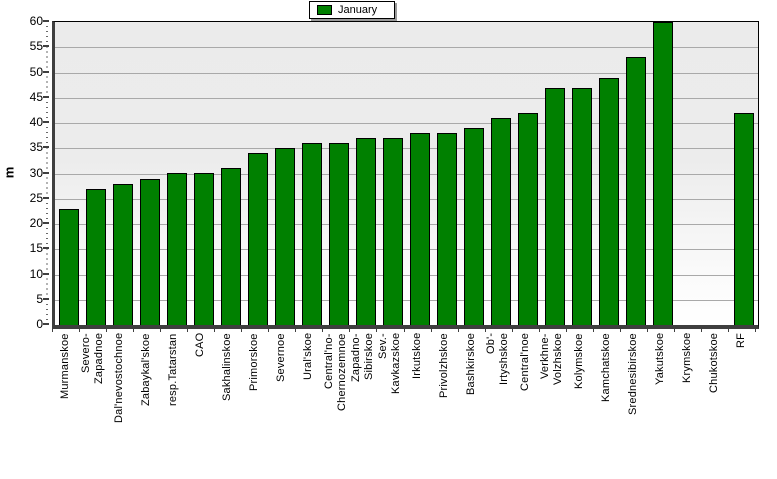  What do you see at coordinates (416, 356) in the screenshot?
I see `x-axis-label: Irkutskoe` at bounding box center [416, 356].